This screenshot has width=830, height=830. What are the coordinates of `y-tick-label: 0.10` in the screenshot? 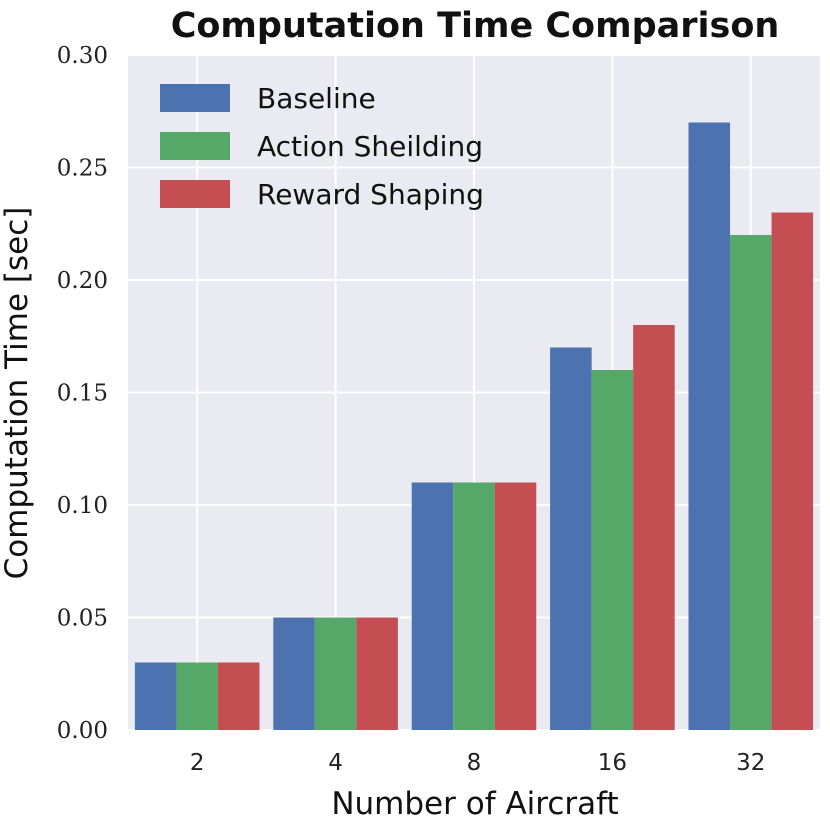 It's located at (82, 506).